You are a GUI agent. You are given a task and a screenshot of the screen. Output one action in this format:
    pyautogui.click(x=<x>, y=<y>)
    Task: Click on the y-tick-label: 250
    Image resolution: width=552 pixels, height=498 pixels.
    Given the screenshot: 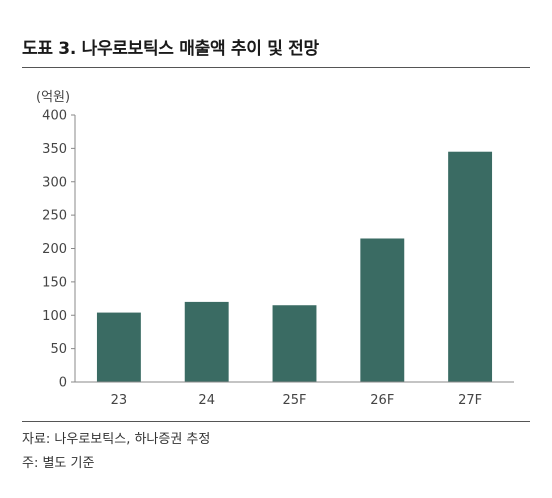 What is the action you would take?
    pyautogui.click(x=54, y=216)
    